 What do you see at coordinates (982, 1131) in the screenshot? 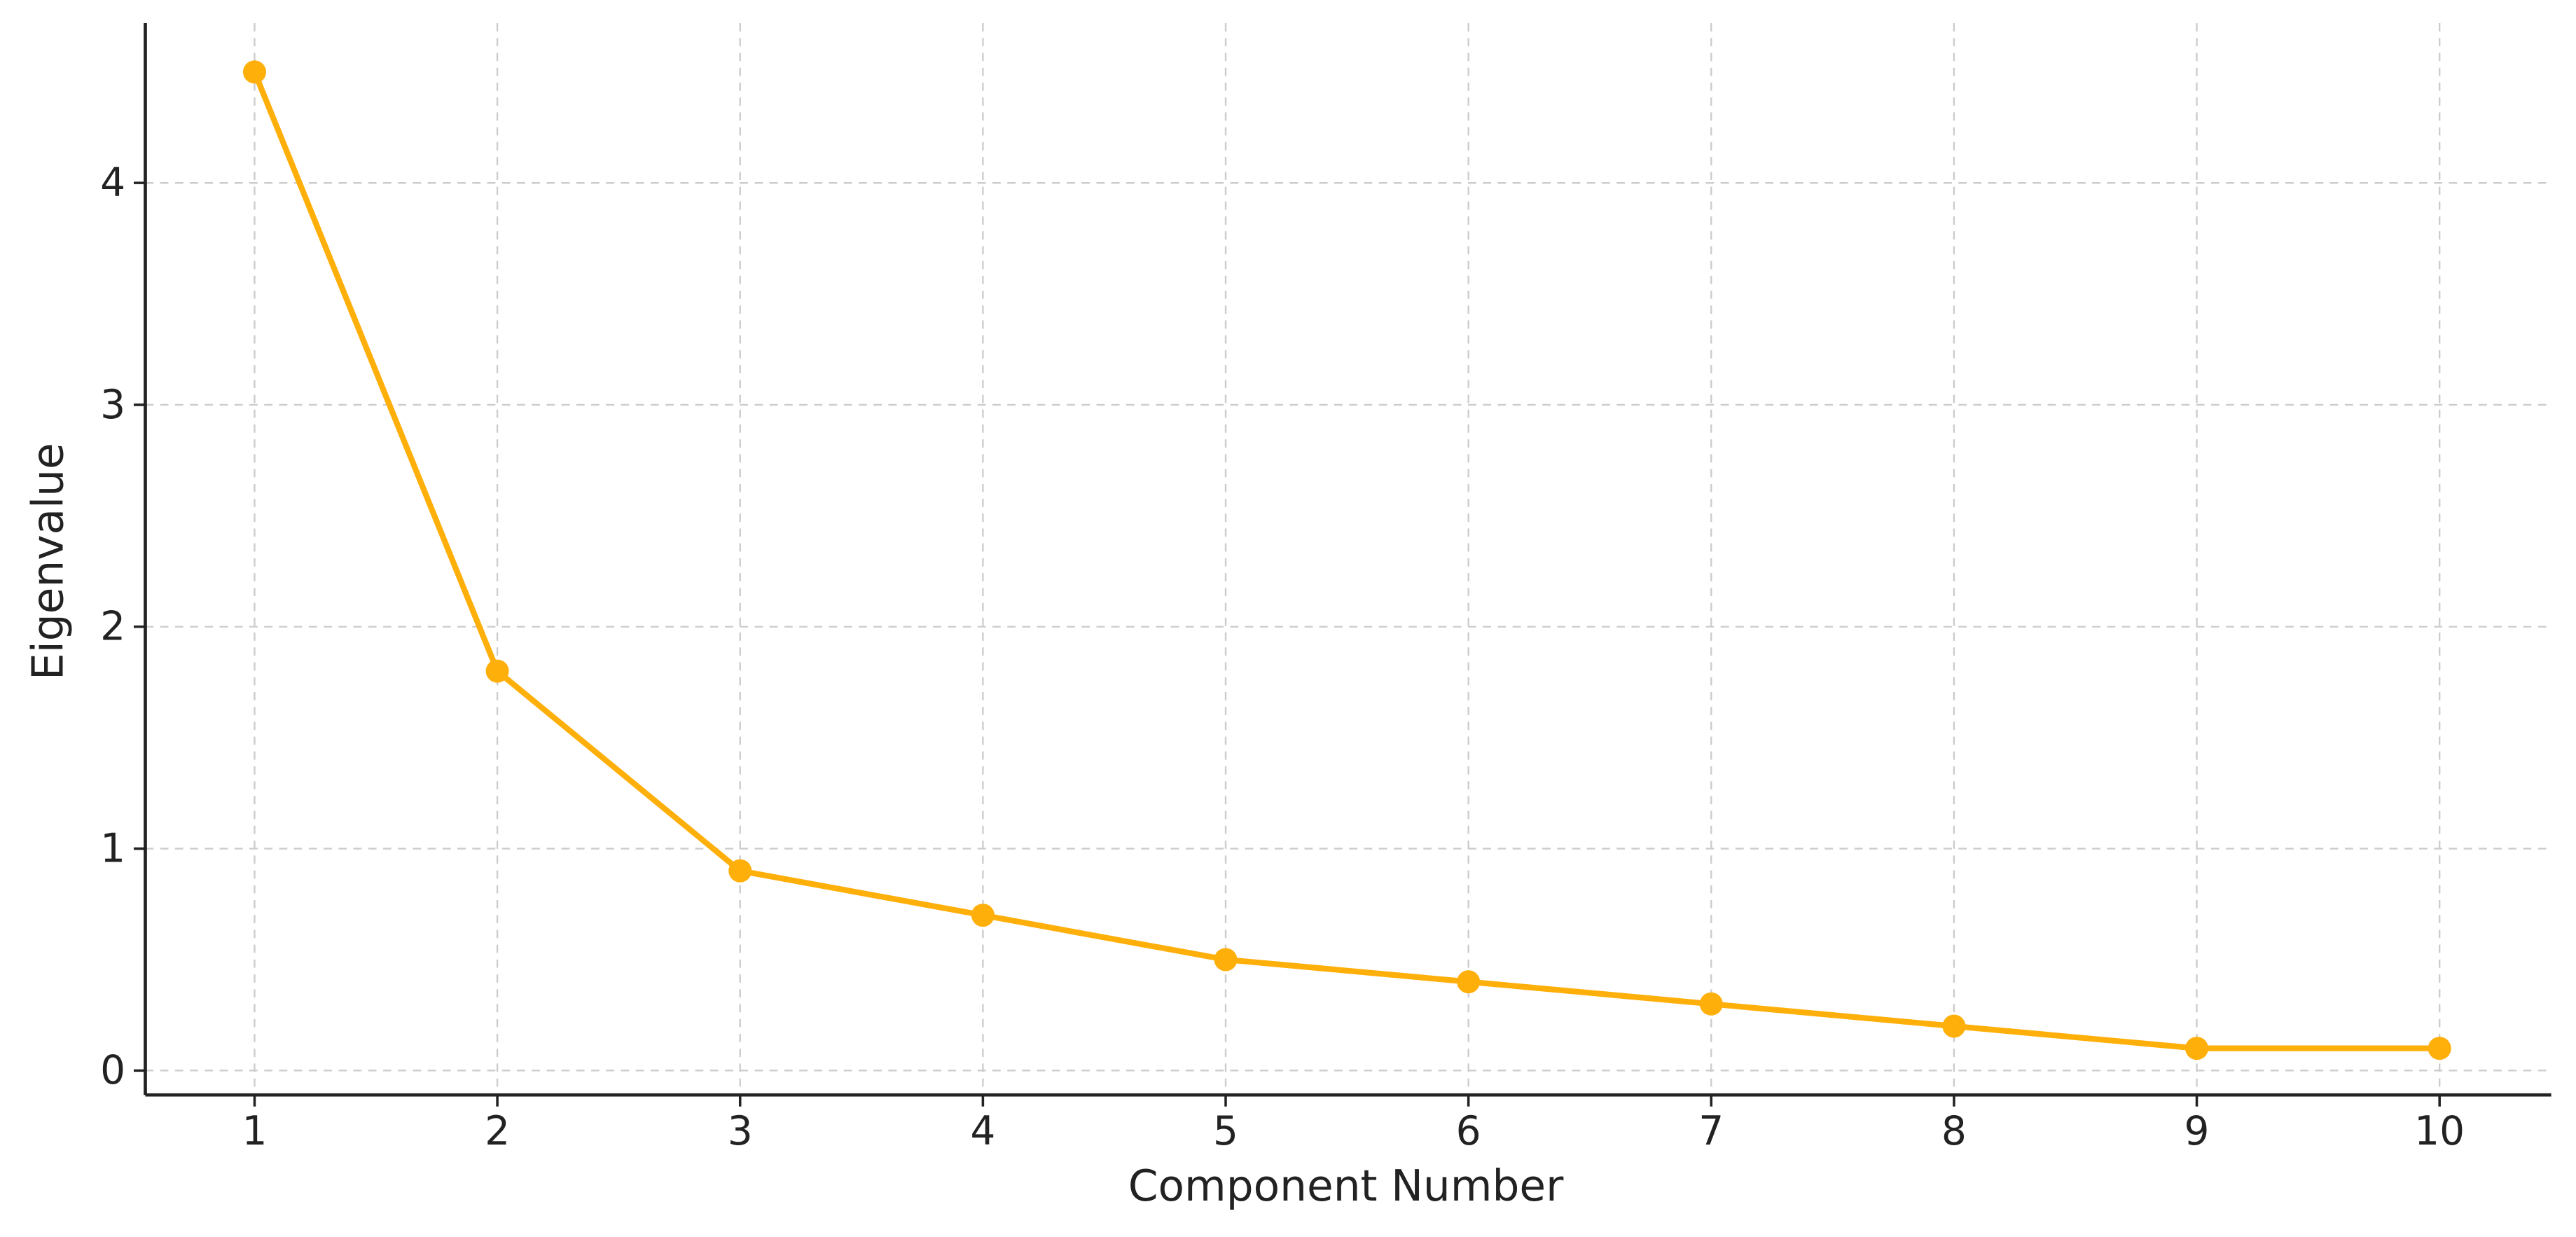
I see `x-tick-label: 4` at bounding box center [982, 1131].